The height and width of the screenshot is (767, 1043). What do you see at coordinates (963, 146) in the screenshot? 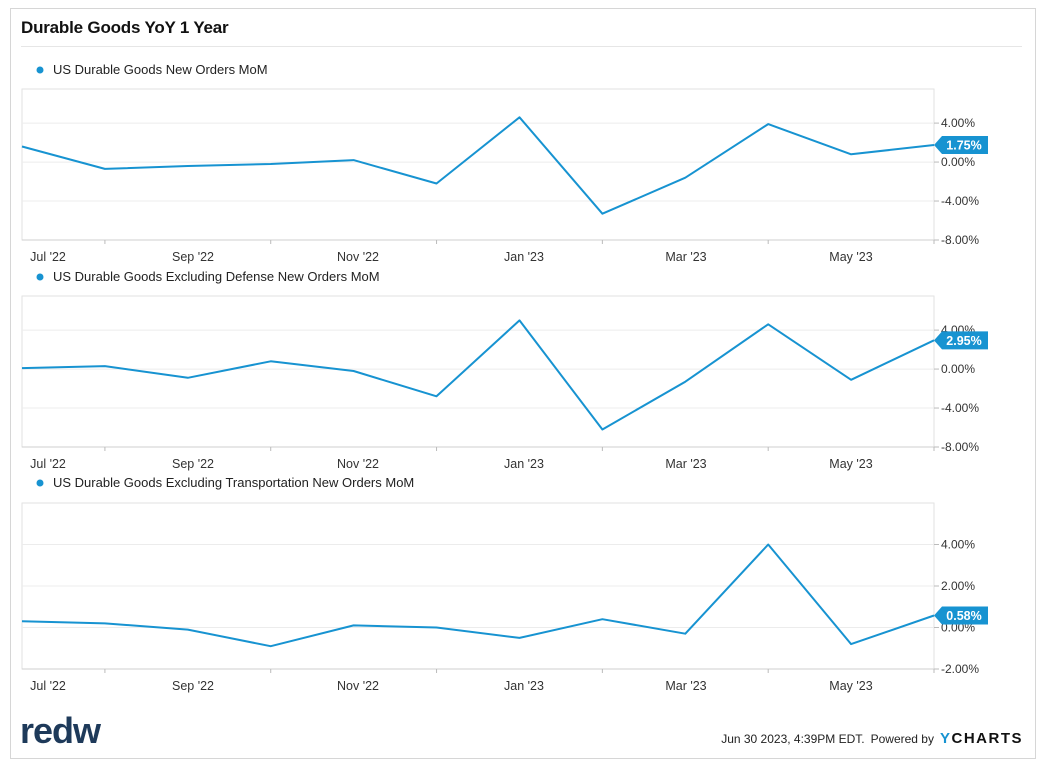
I see `last-value-label: 1.75%` at bounding box center [963, 146].